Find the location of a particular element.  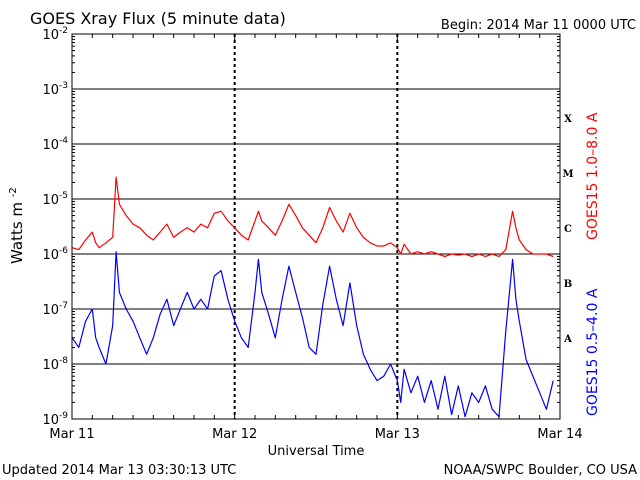

x-tick-label: Mar 12 is located at coordinates (234, 434).